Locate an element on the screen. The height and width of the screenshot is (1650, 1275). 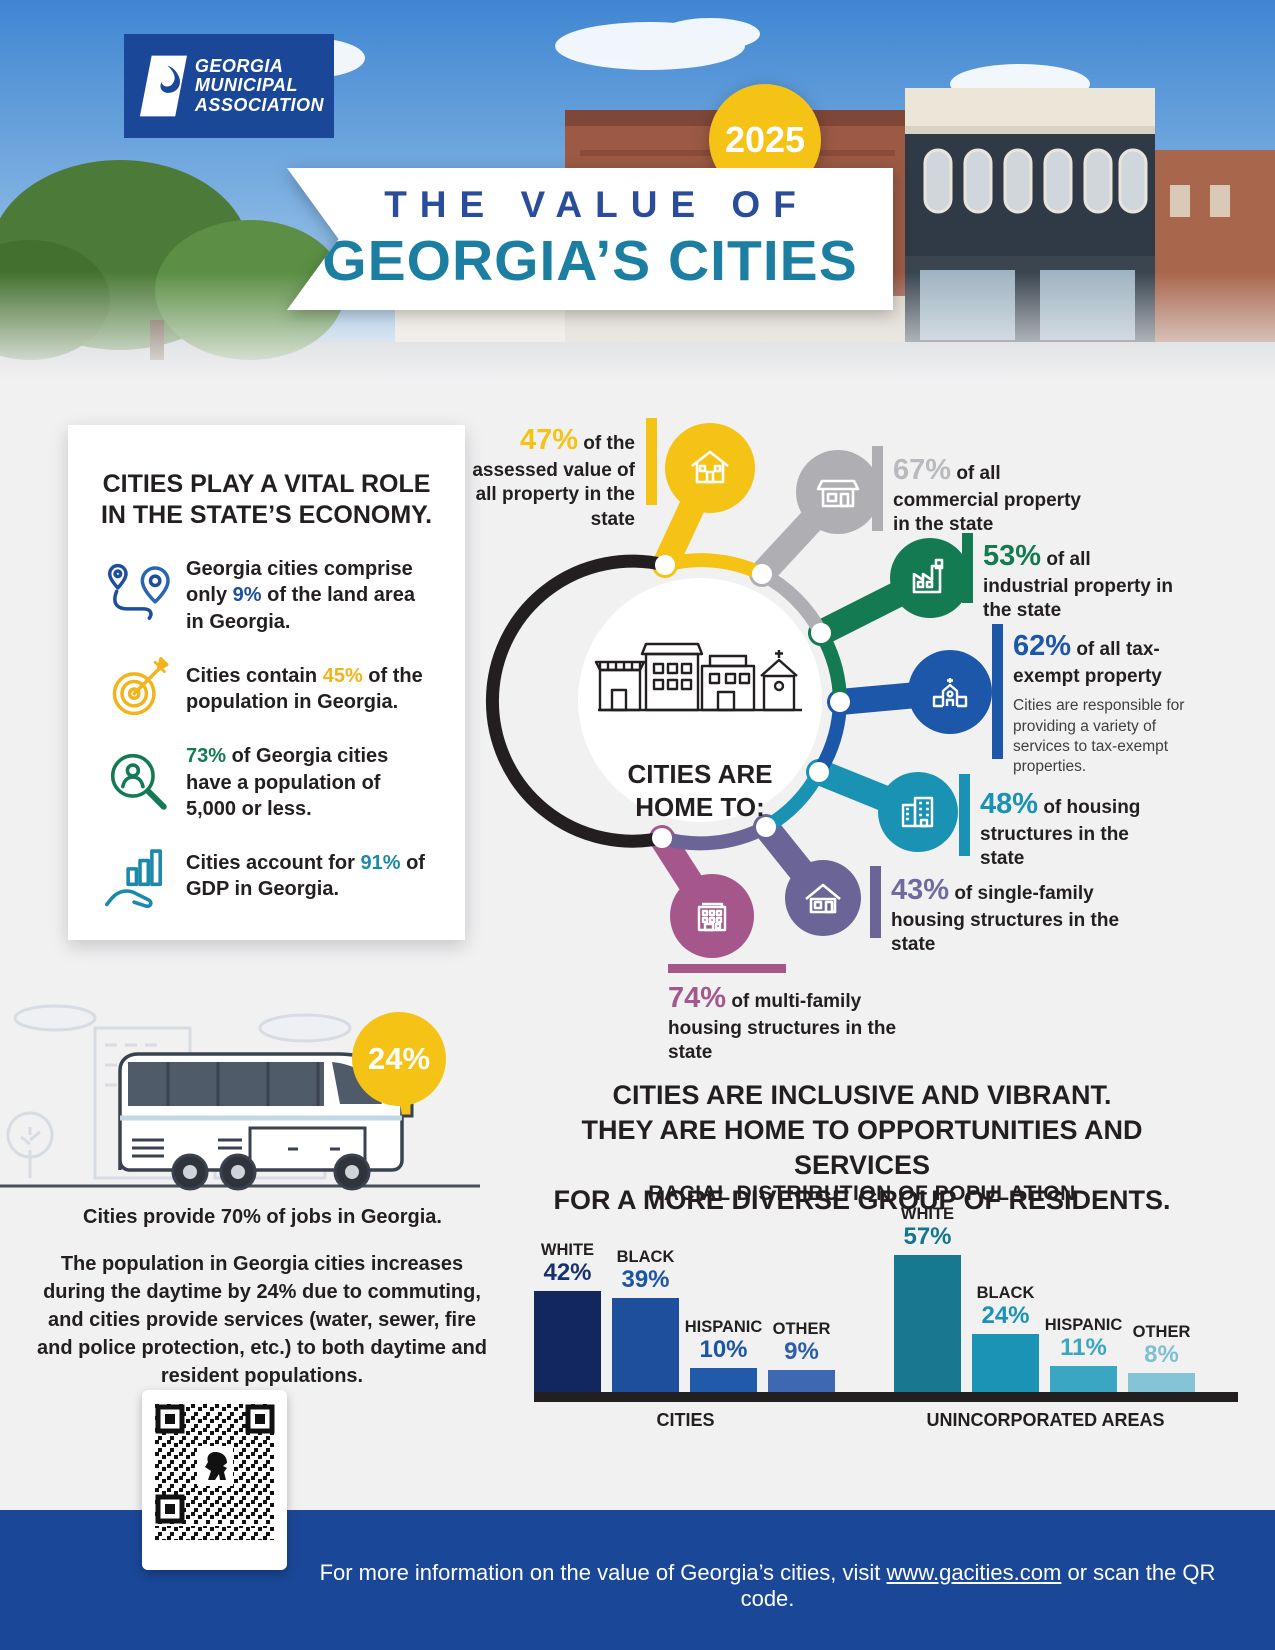
stat-text: of all industrial property in the state is located at coordinates (1078, 585).